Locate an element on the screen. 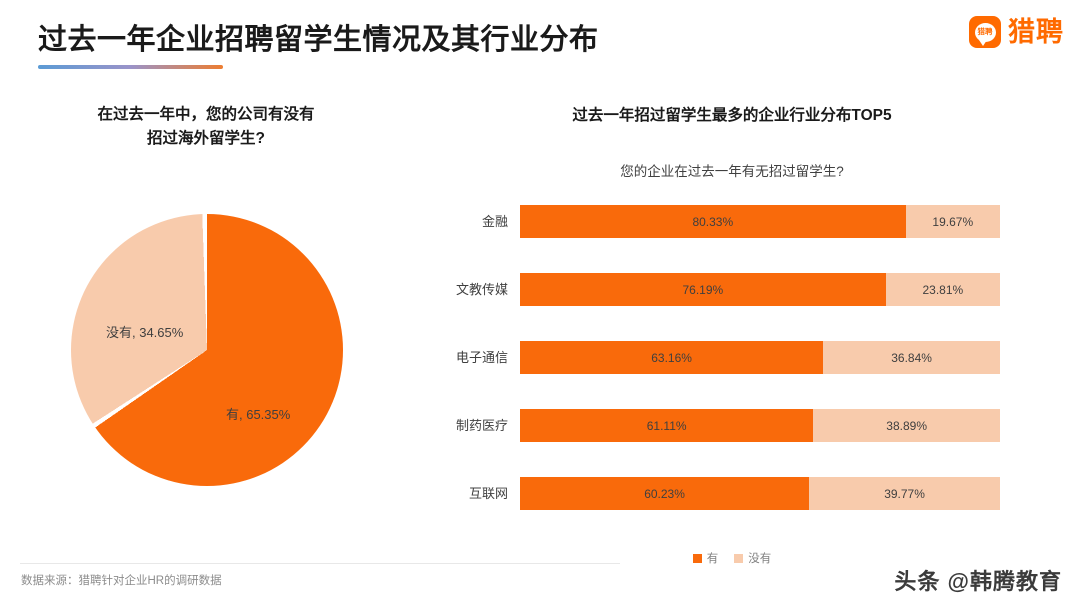 This screenshot has width=1080, height=608. bar-row: 制药医疗 61.11% 38.89% is located at coordinates (732, 443).